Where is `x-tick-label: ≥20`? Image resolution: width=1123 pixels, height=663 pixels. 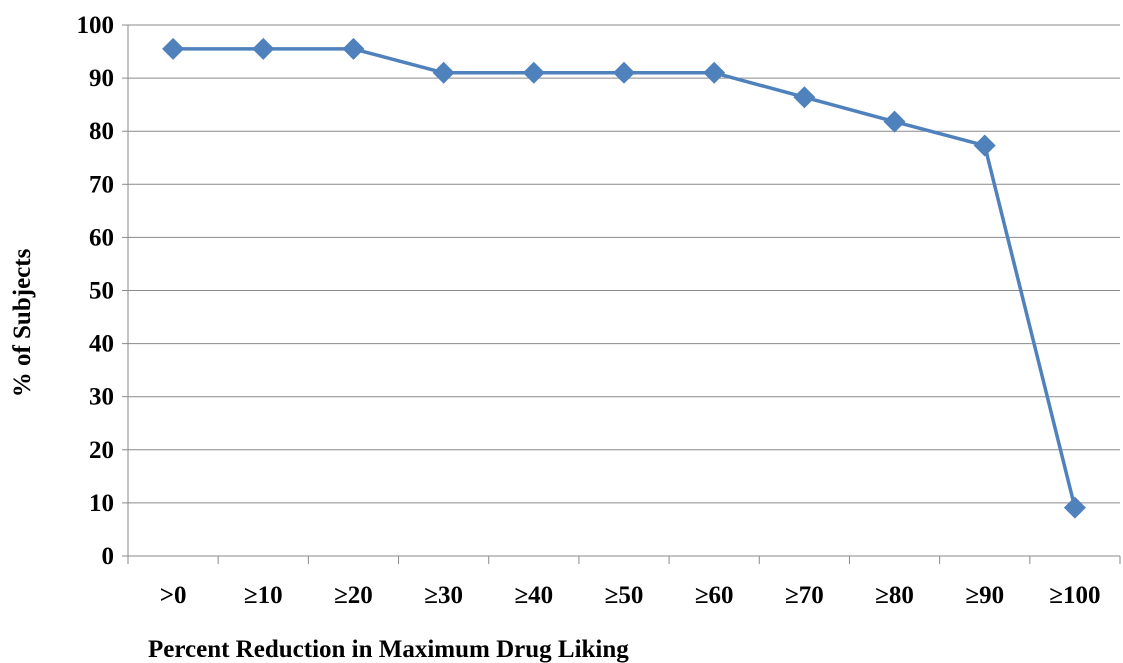
x-tick-label: ≥20 is located at coordinates (353, 595).